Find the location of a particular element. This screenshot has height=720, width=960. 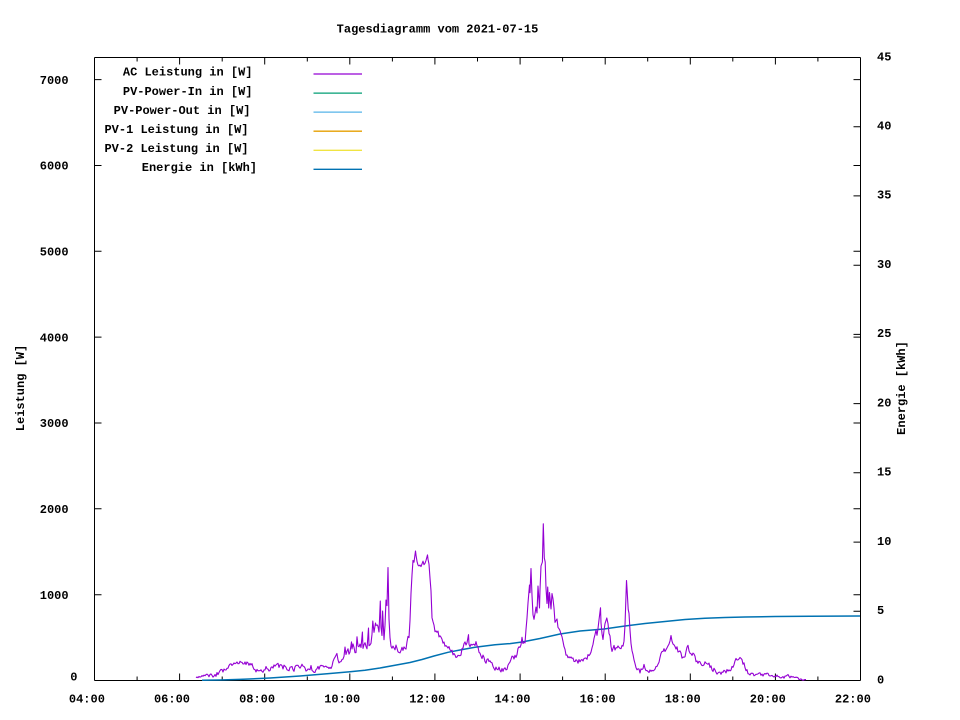

svg-text: Leistung [W] is located at coordinates (21, 388).